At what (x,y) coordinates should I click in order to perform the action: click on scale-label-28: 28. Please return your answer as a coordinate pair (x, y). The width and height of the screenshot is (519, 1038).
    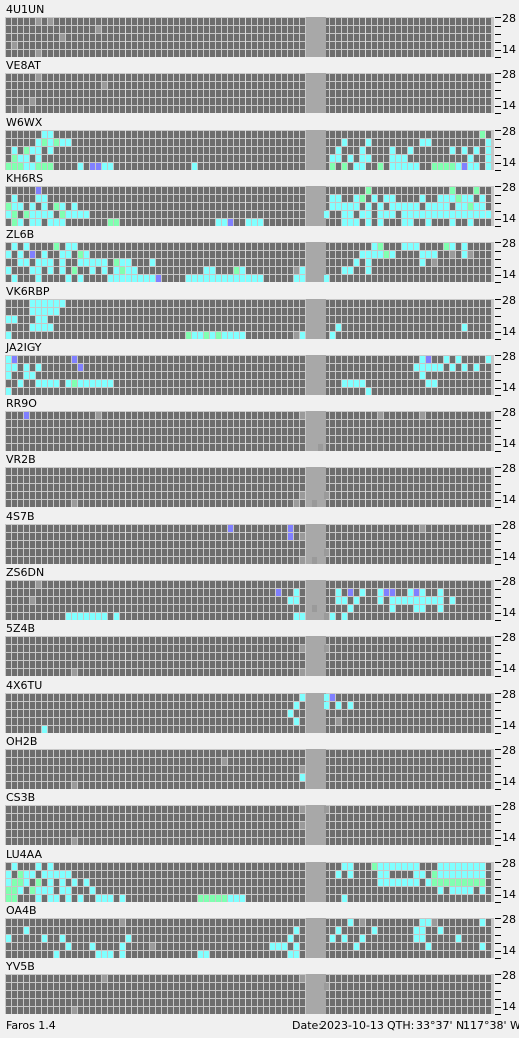
    Looking at the image, I should click on (509, 468).